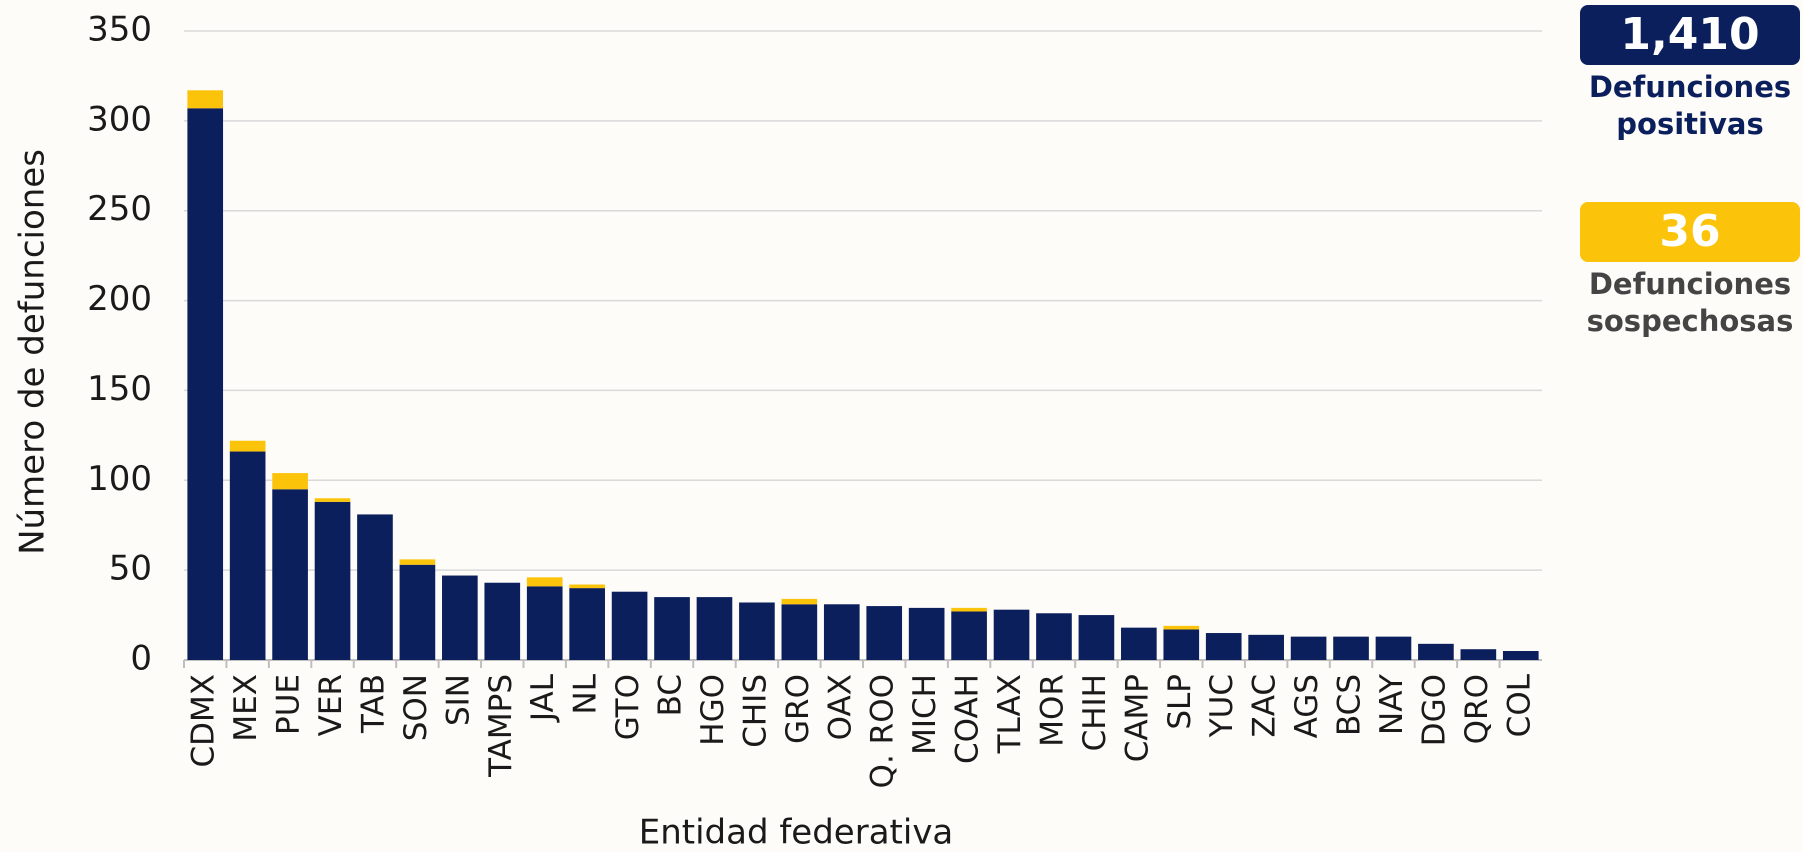 The width and height of the screenshot is (1803, 852). I want to click on x-tick-label: TLAX, so click(1010, 714).